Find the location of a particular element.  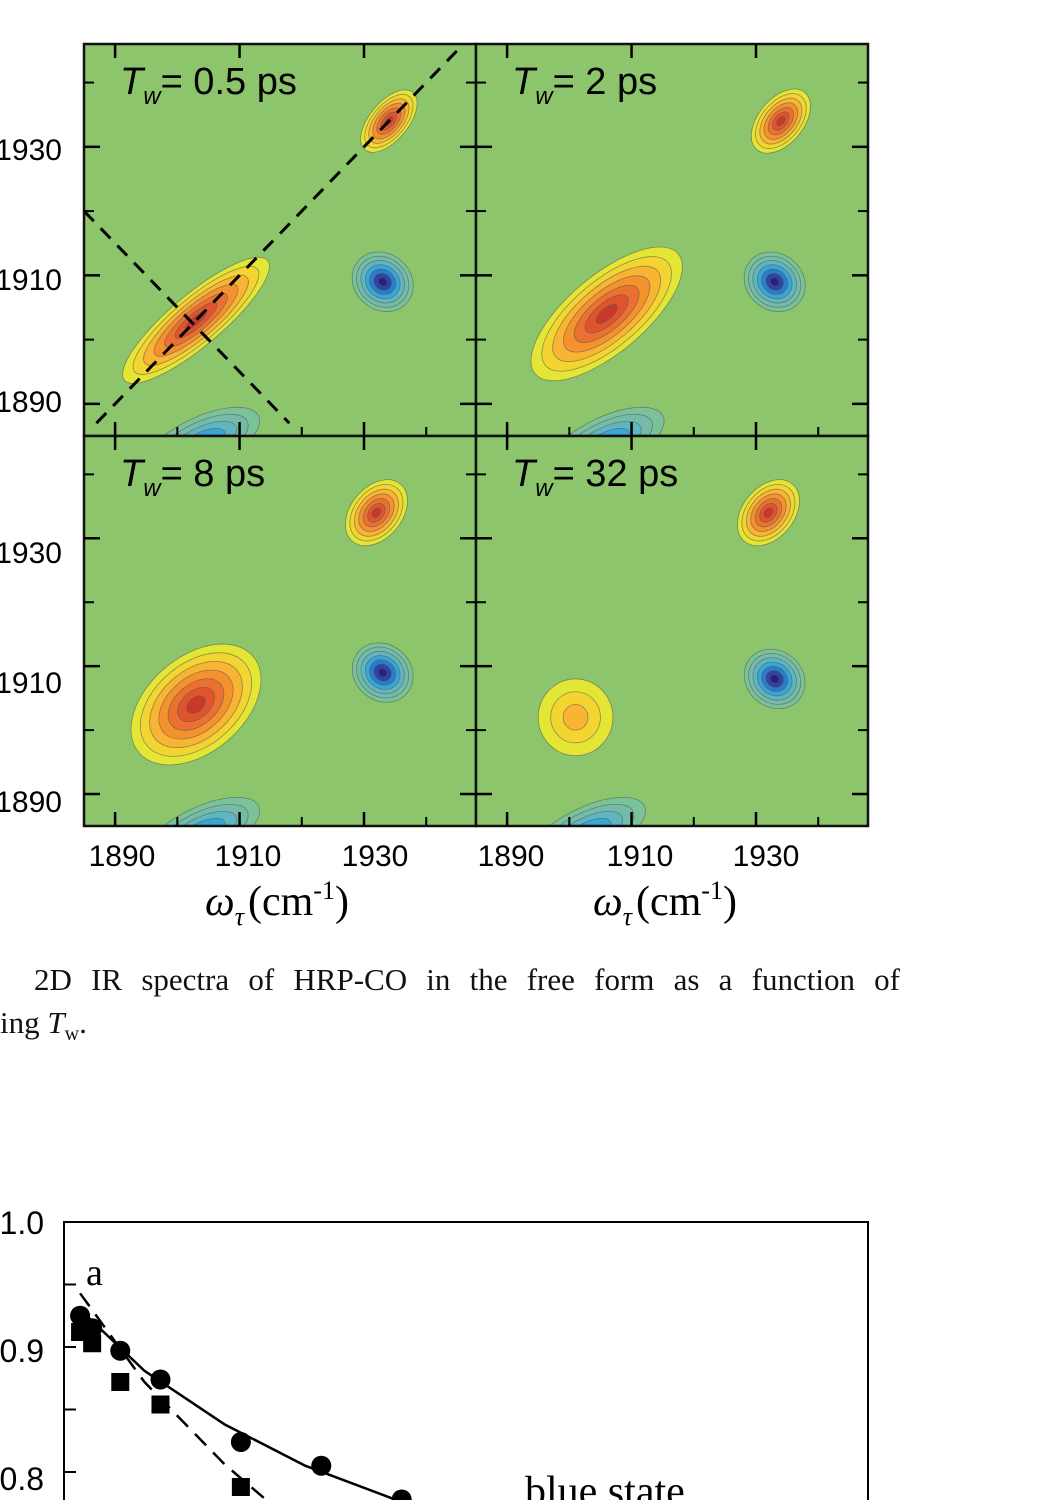

panel-label: Tw= 32 ps is located at coordinates (595, 477).